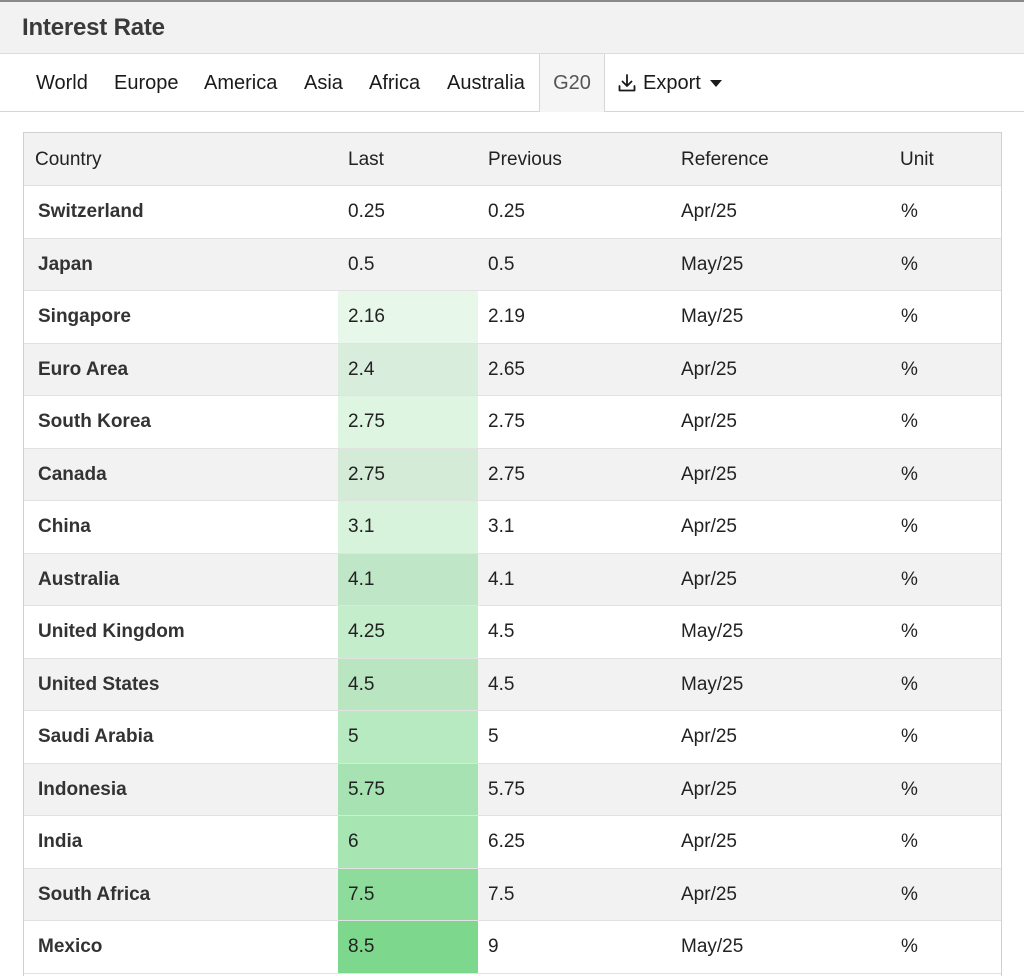 This screenshot has width=1024, height=976. I want to click on export-button: Export, so click(672, 83).